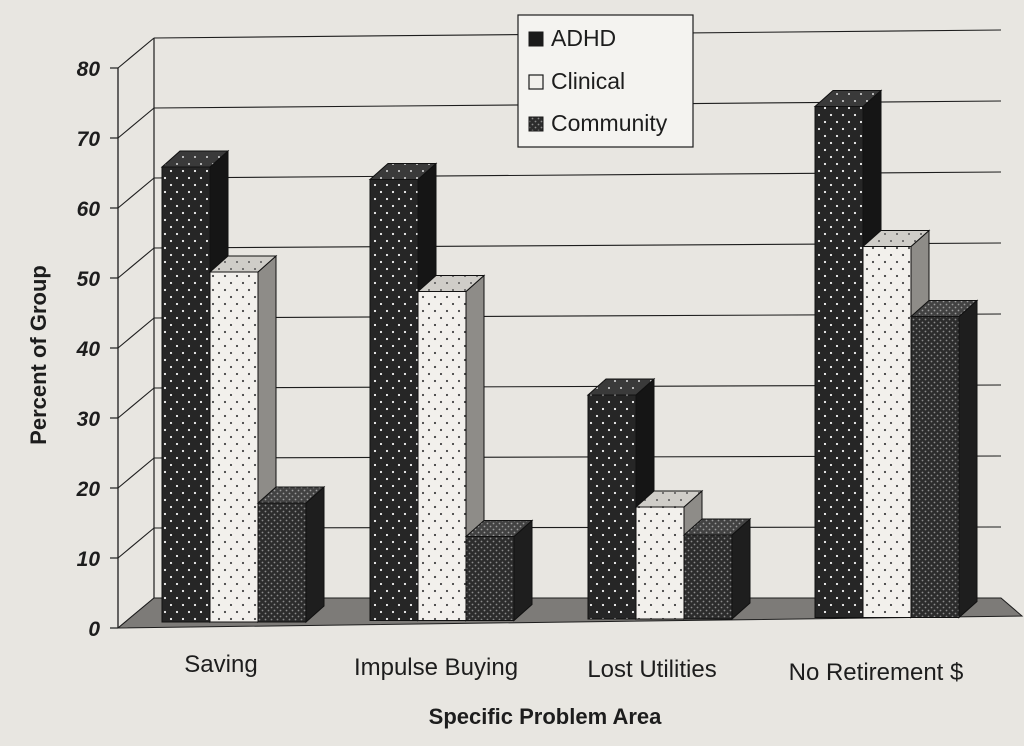  I want to click on legend-label-adhd: ADHD, so click(583, 38).